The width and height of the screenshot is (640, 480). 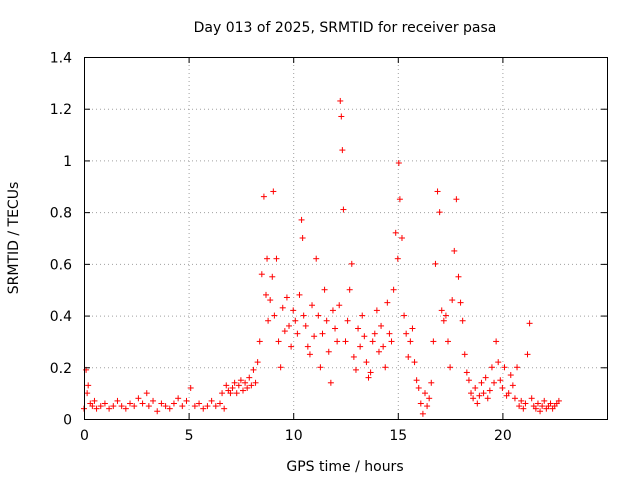 I want to click on y-tick-label: 1.2, so click(x=61, y=110).